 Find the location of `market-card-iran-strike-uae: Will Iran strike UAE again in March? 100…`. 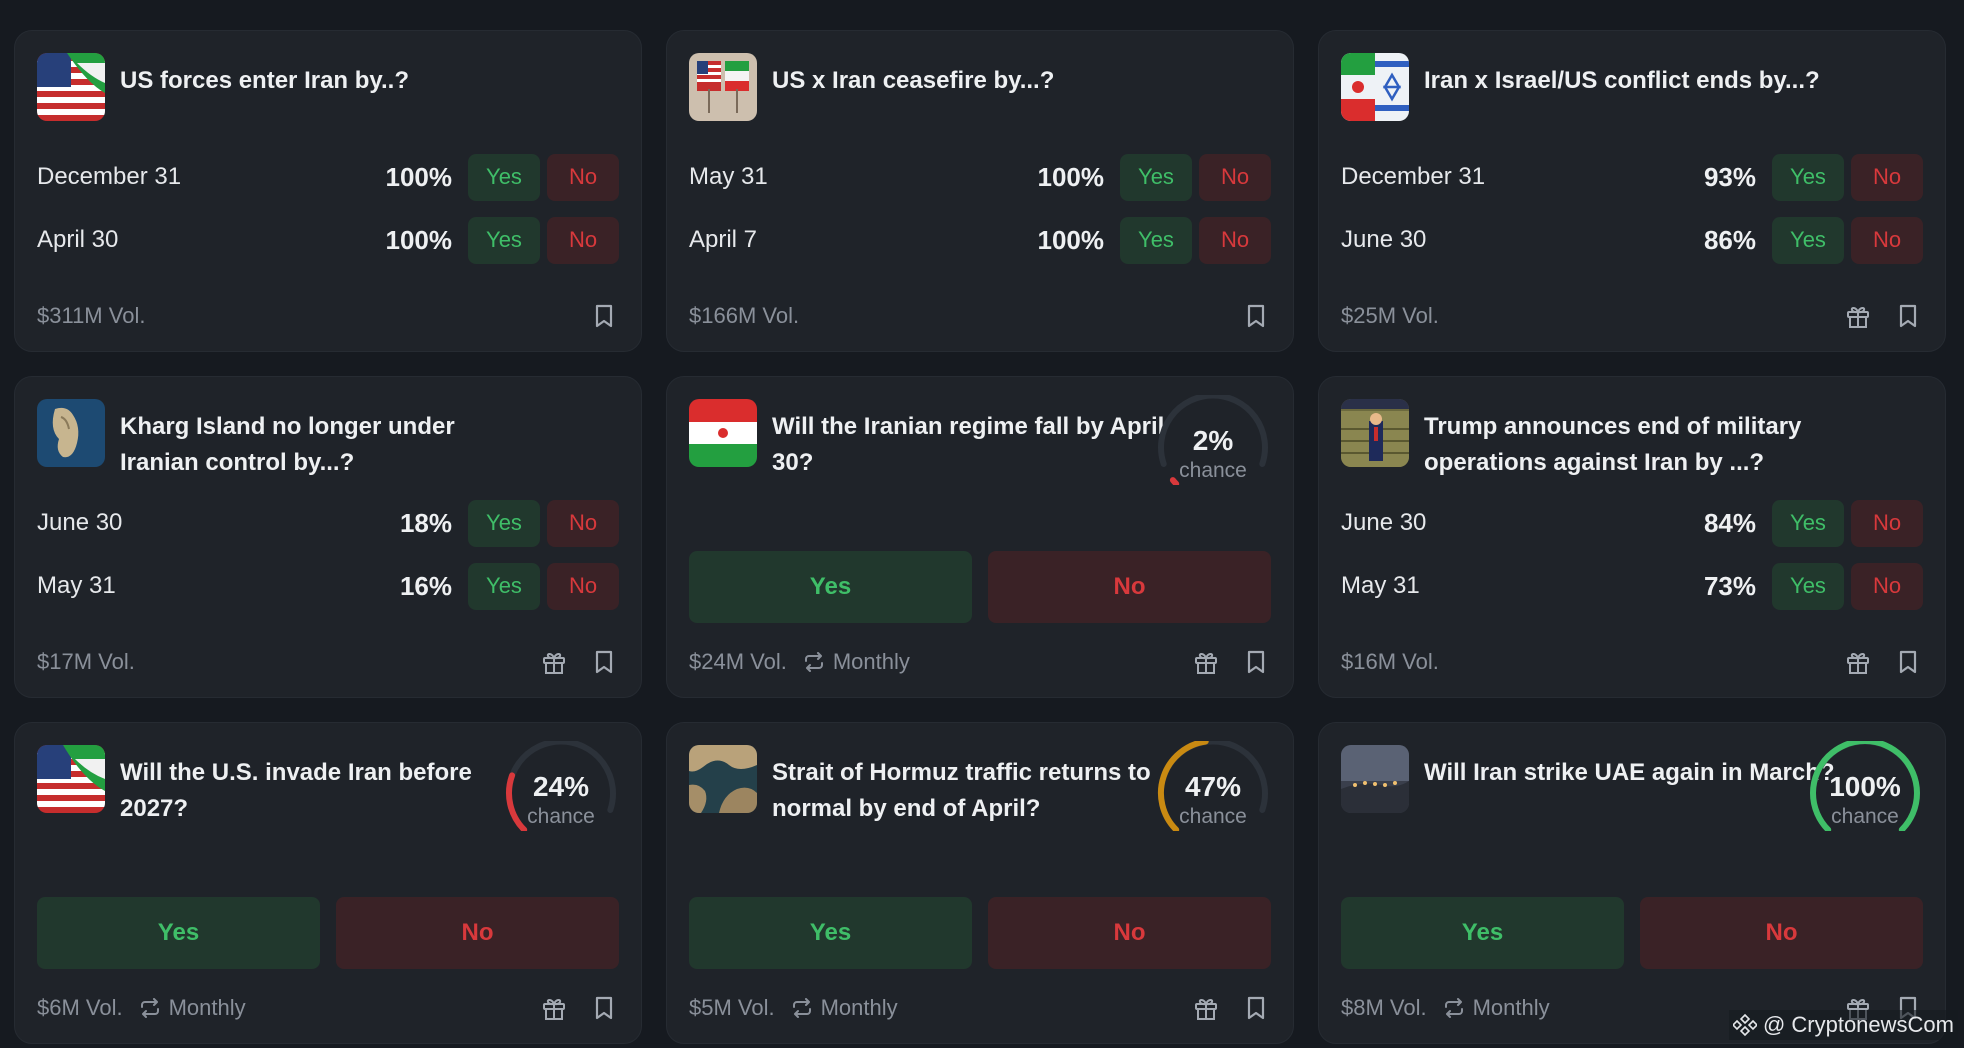

market-card-iran-strike-uae: Will Iran strike UAE again in March? 100… is located at coordinates (1632, 883).